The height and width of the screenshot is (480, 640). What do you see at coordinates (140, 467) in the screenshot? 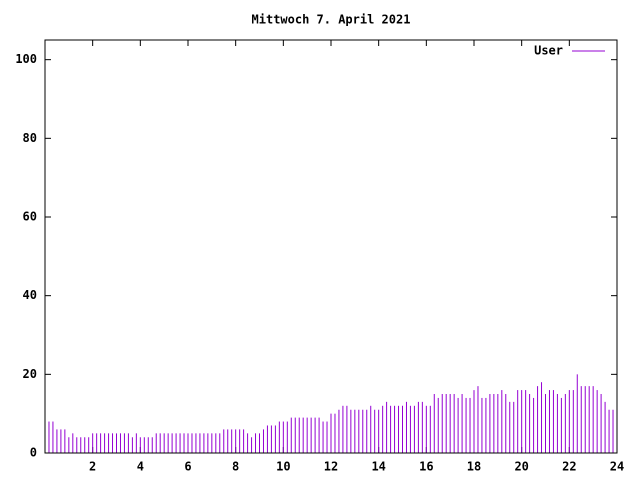
I see `x-tick-label: 4` at bounding box center [140, 467].